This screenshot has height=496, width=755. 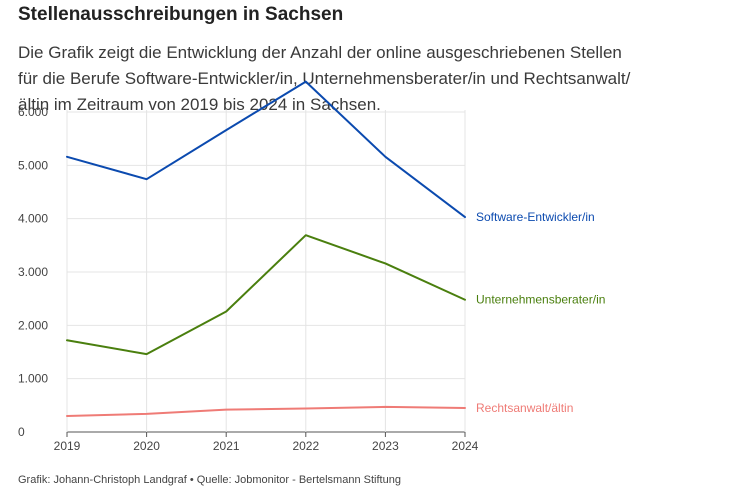 What do you see at coordinates (33, 165) in the screenshot?
I see `y-tick-label: 5.000` at bounding box center [33, 165].